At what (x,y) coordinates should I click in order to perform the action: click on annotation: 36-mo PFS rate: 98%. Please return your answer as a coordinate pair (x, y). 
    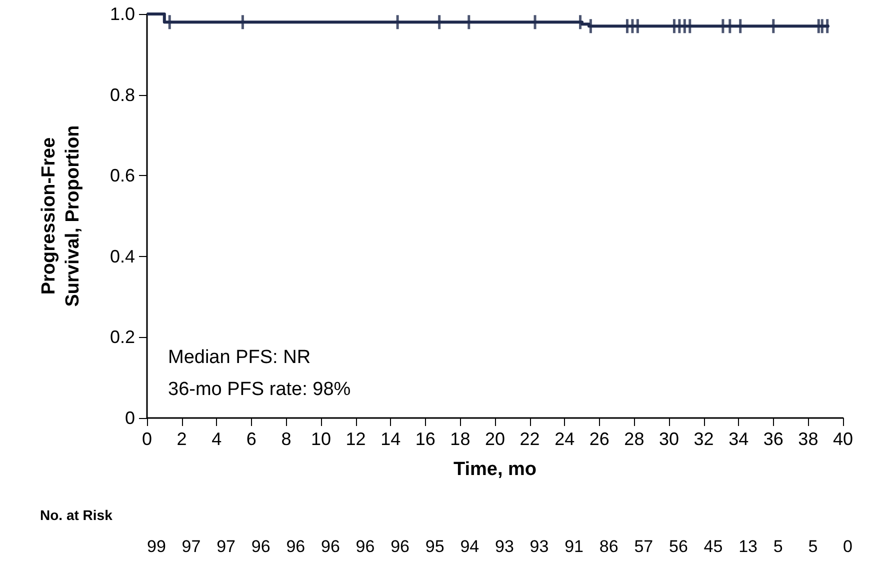
    Looking at the image, I should click on (259, 389).